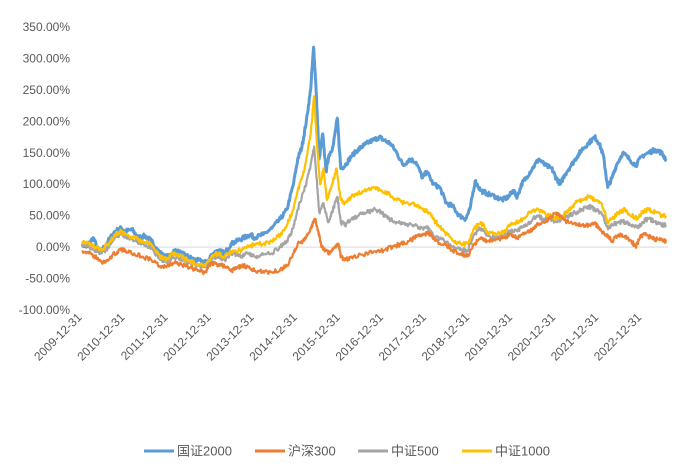  I want to click on y-tick-label: 300.00%, so click(47, 58).